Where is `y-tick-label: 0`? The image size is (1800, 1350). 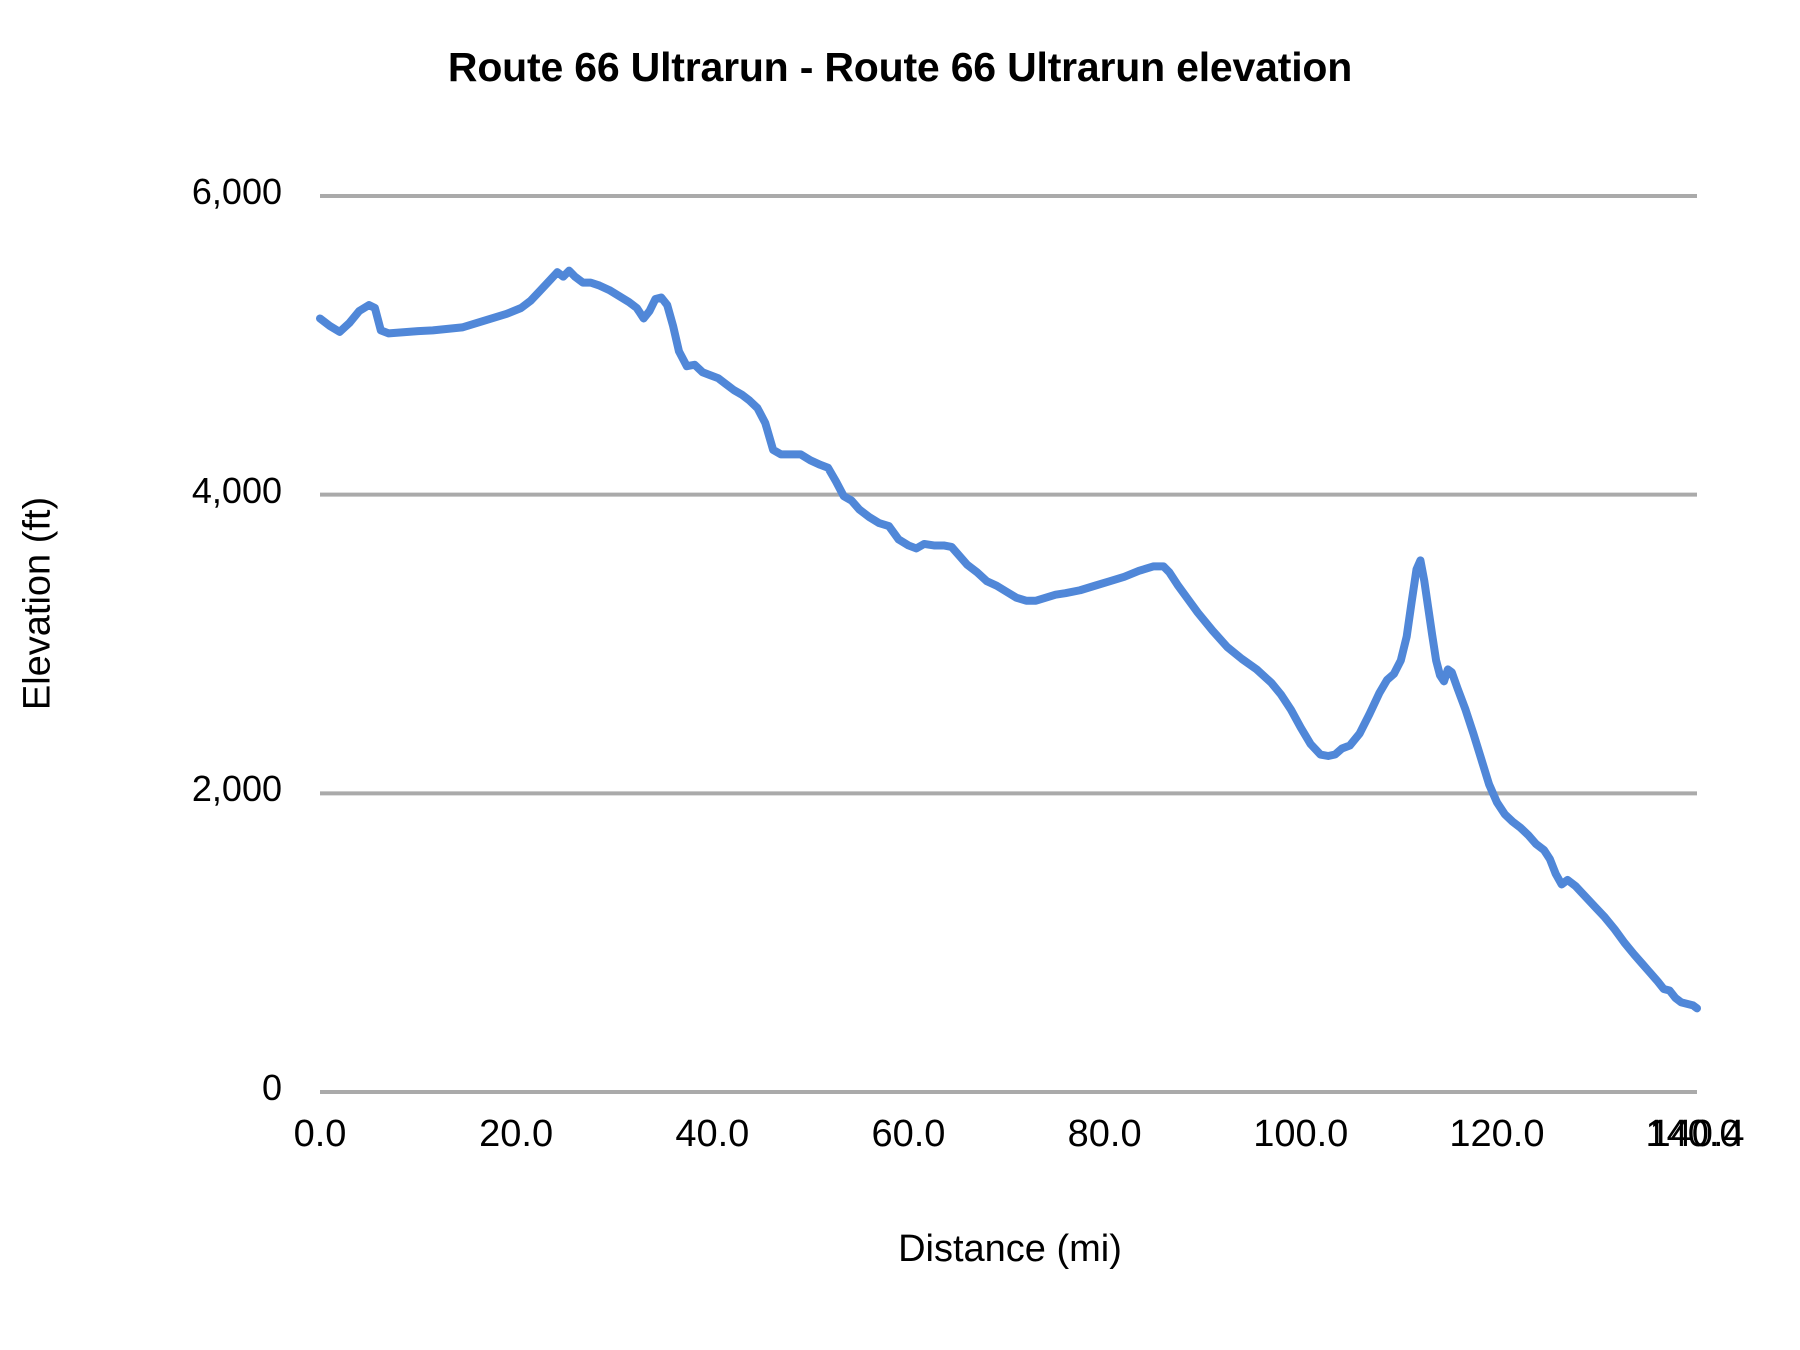
y-tick-label: 0 is located at coordinates (271, 1087).